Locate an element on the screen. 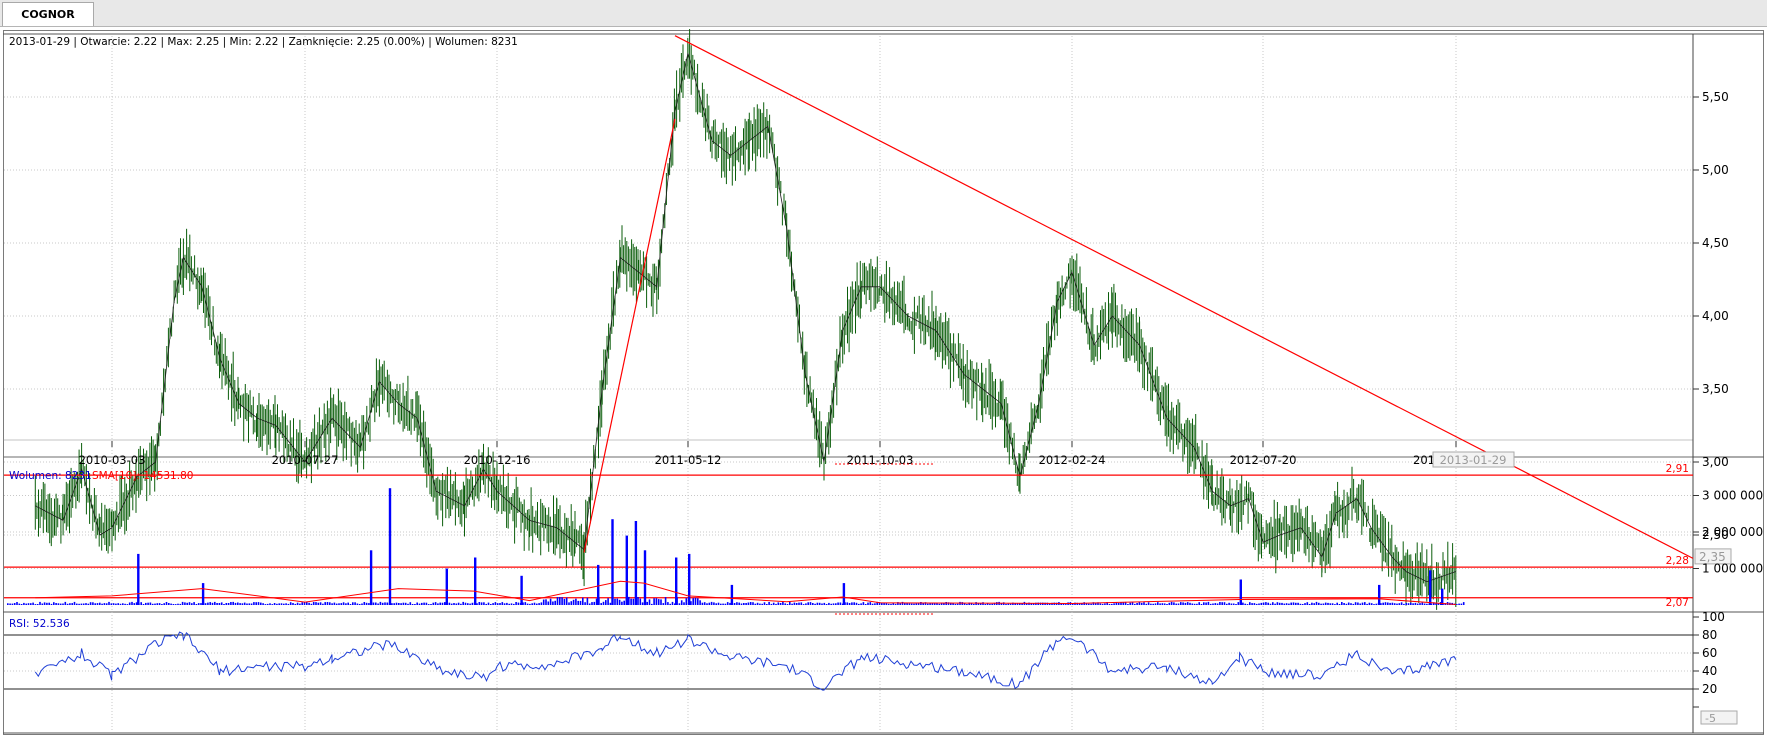 This screenshot has width=1767, height=738. sma-legend: SMA[10]: 14531.80 is located at coordinates (142, 476).